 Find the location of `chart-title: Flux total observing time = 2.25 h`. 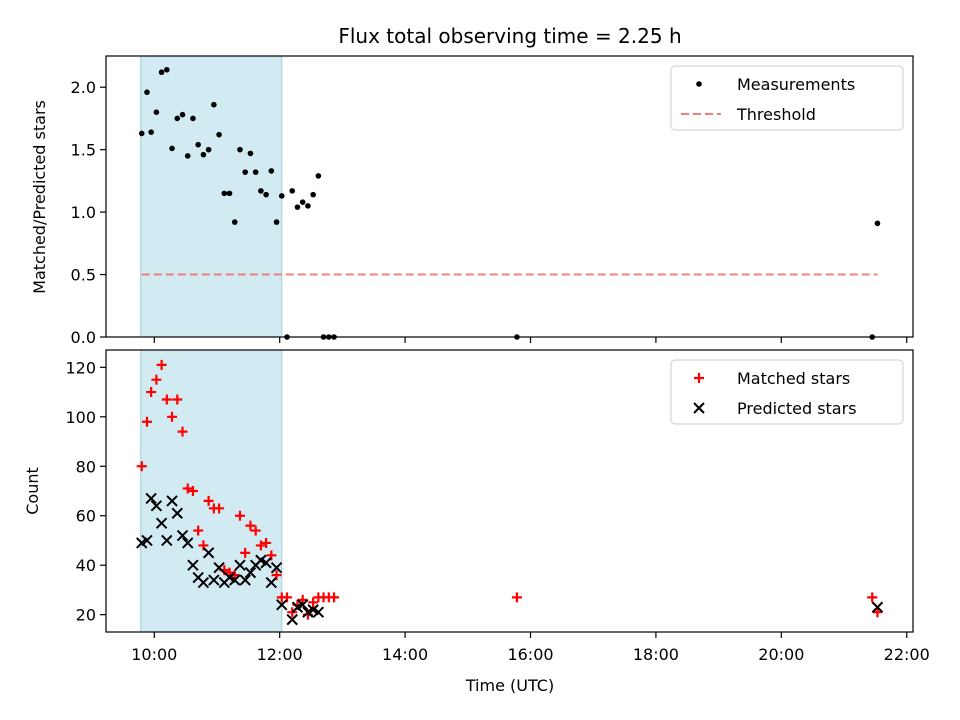

chart-title: Flux total observing time = 2.25 h is located at coordinates (509, 36).